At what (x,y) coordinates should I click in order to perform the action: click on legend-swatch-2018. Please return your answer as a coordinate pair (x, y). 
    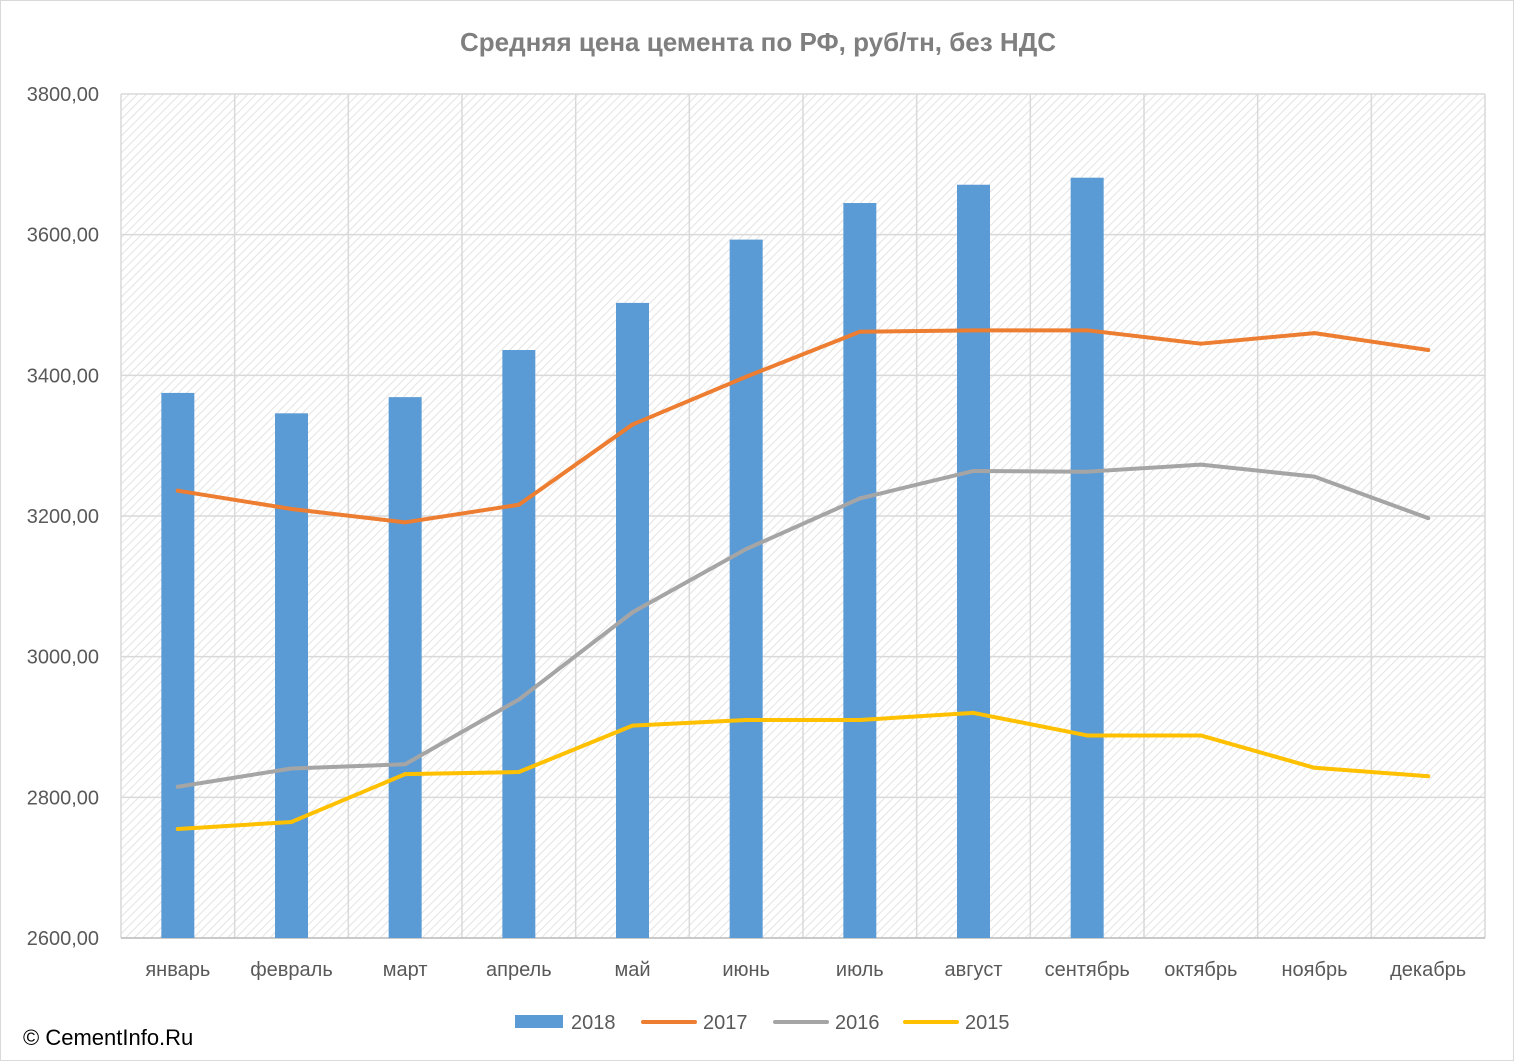
    Looking at the image, I should click on (539, 1021).